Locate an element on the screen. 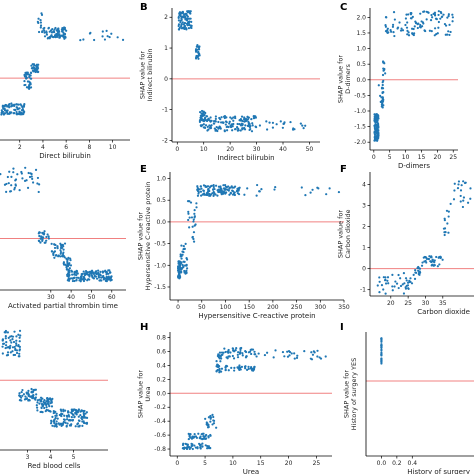  y-tick-label: -1.5 is located at coordinates (360, 127).